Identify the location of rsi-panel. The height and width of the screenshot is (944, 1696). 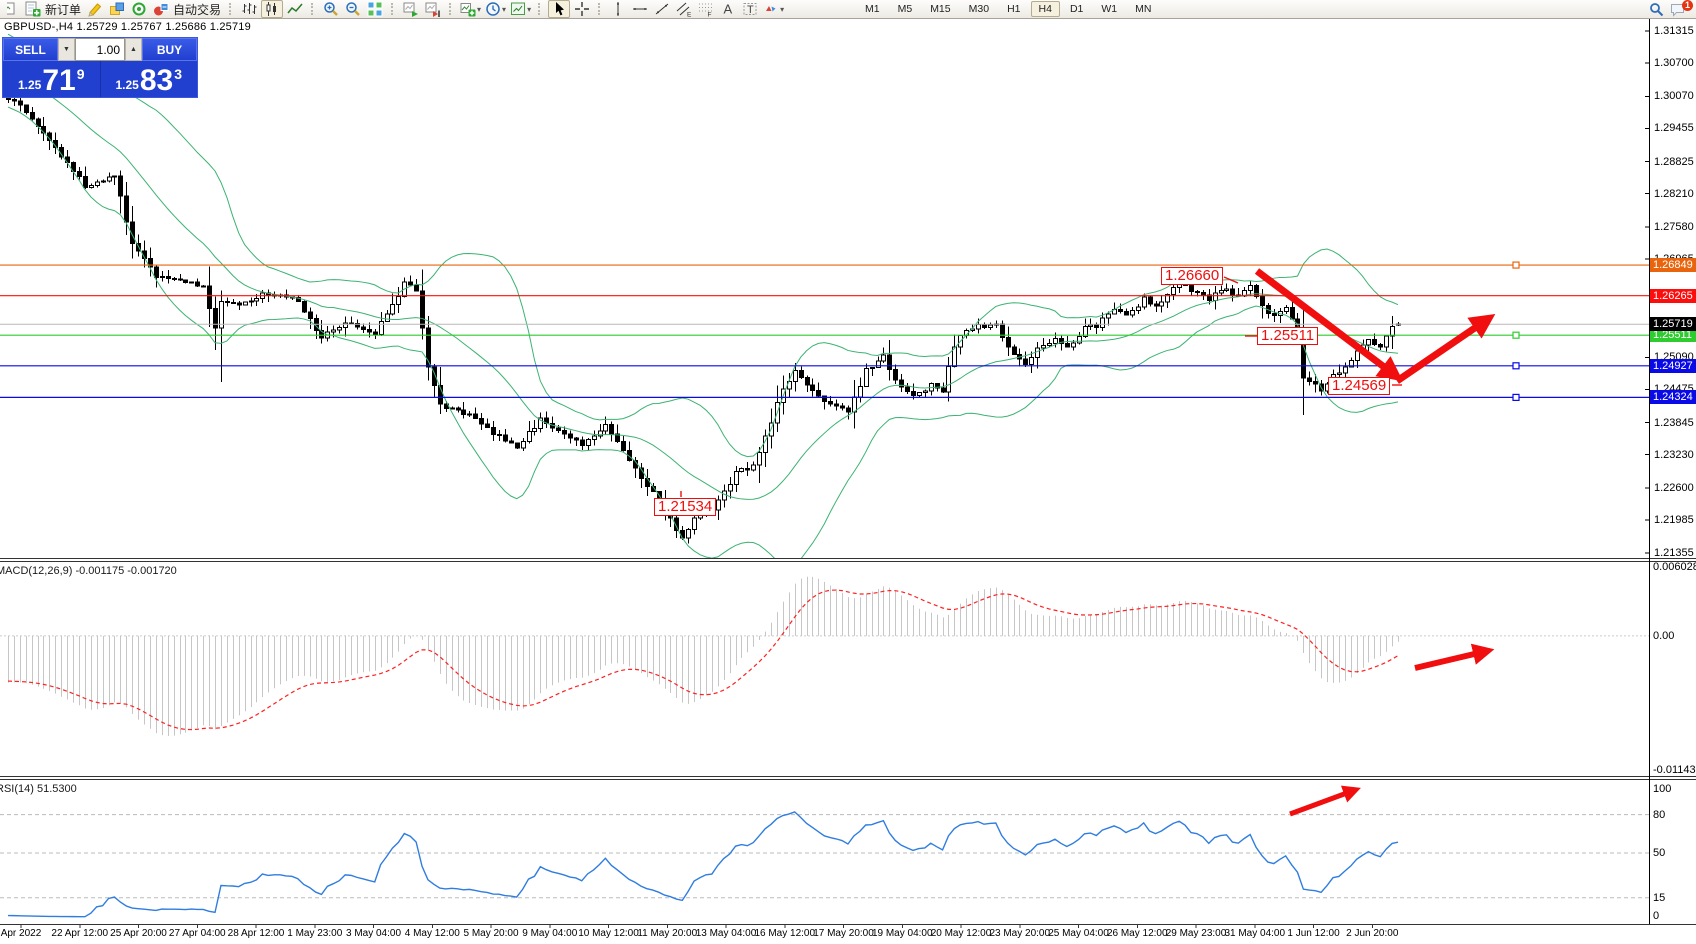
(824, 864).